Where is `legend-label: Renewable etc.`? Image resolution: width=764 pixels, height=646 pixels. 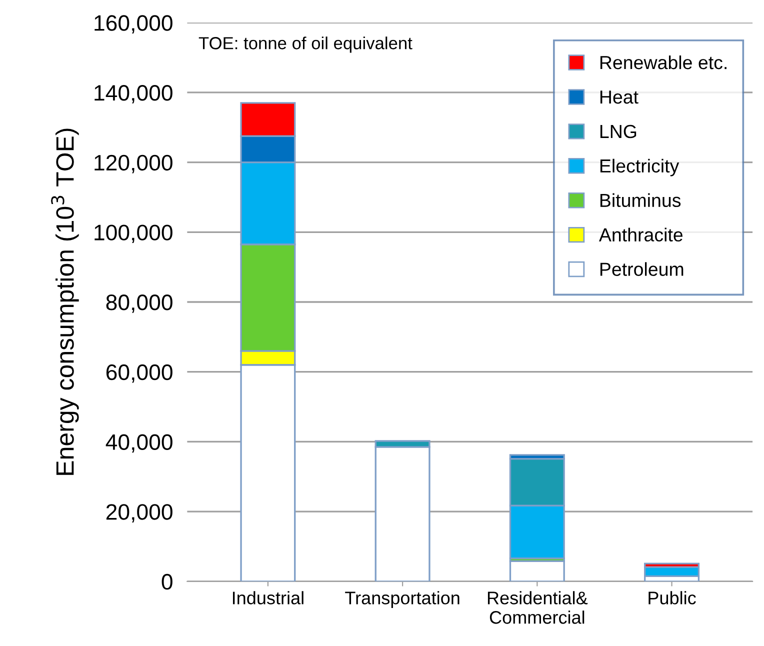 legend-label: Renewable etc. is located at coordinates (663, 62).